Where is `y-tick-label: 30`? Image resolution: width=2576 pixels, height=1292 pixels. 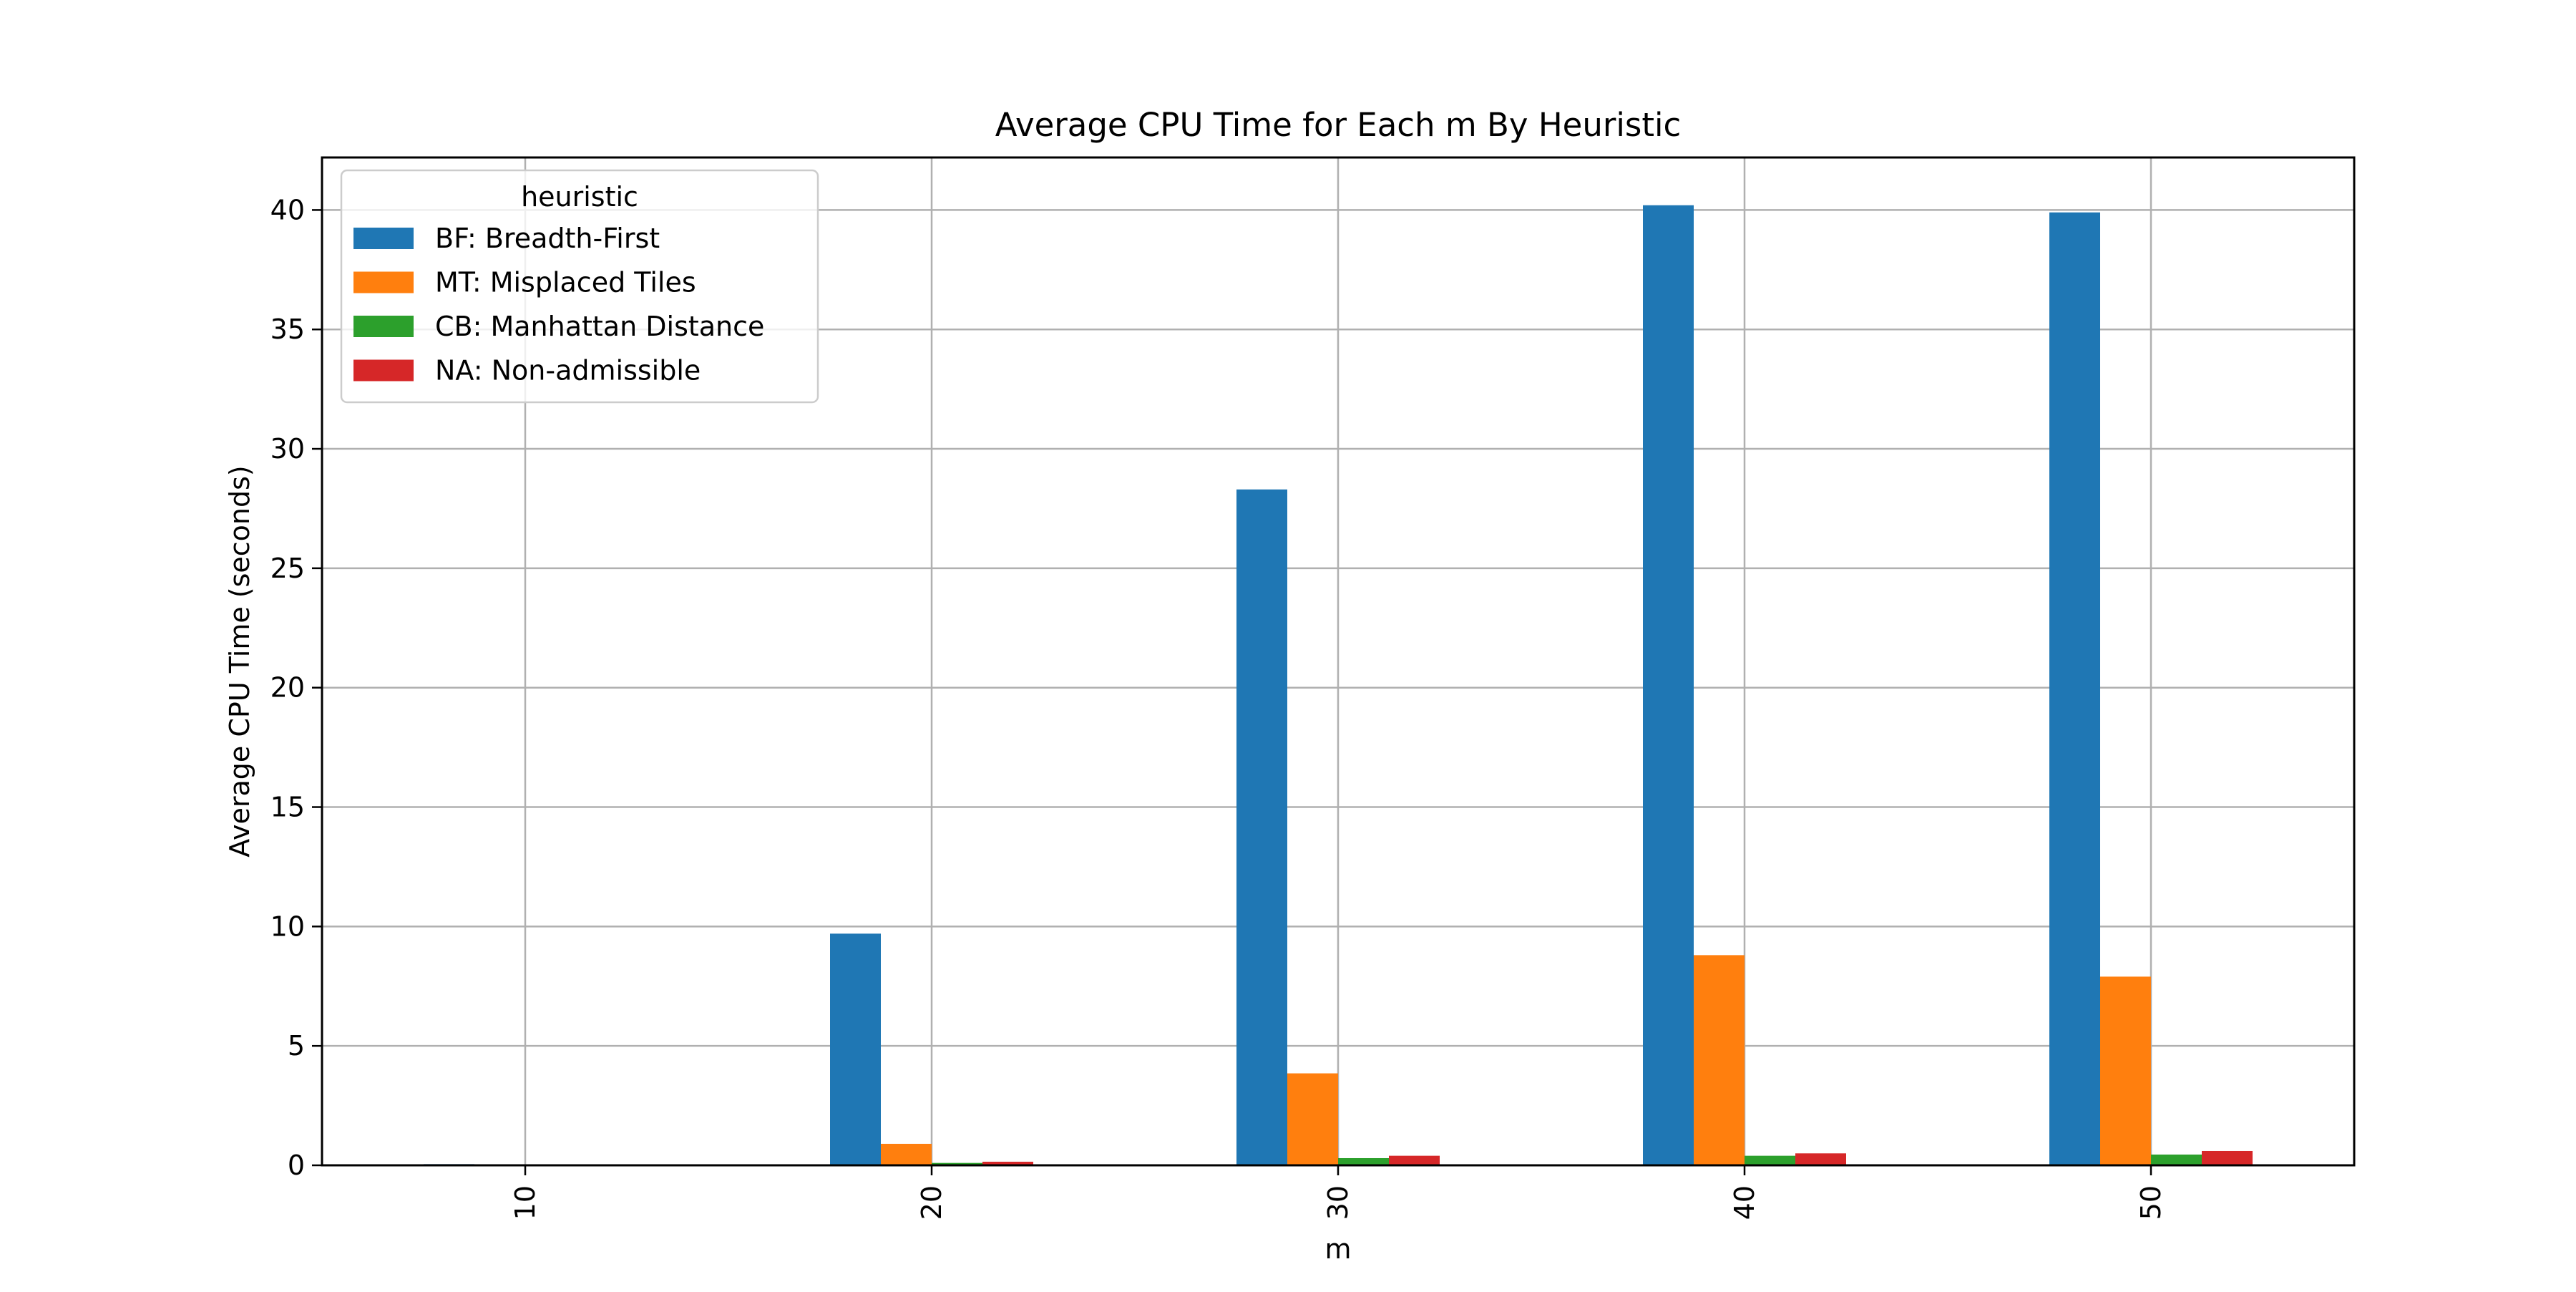
y-tick-label: 30 is located at coordinates (287, 449).